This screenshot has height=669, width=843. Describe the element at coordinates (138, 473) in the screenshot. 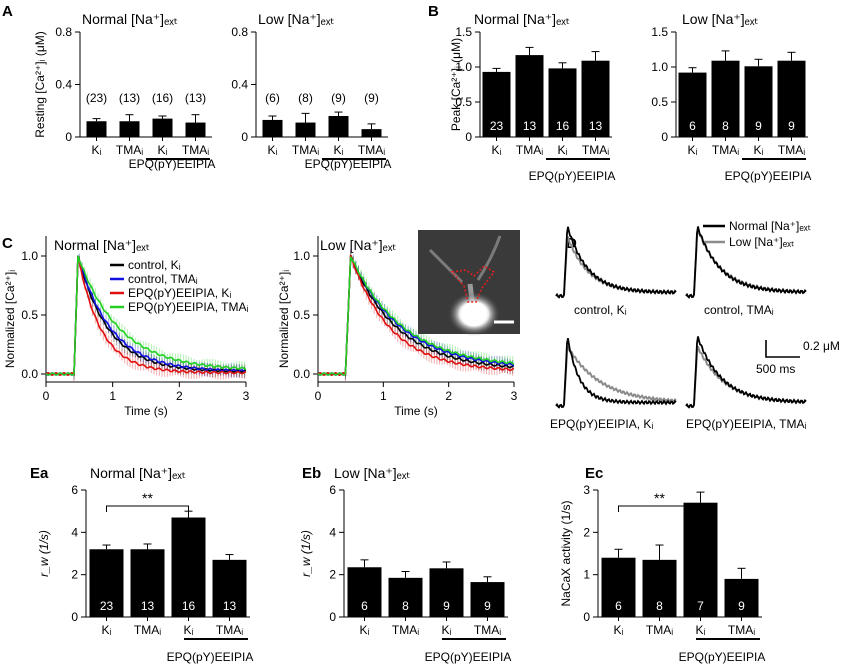

I see `chart-title: Normal [Na⁺]ₑₓₜ` at that location.